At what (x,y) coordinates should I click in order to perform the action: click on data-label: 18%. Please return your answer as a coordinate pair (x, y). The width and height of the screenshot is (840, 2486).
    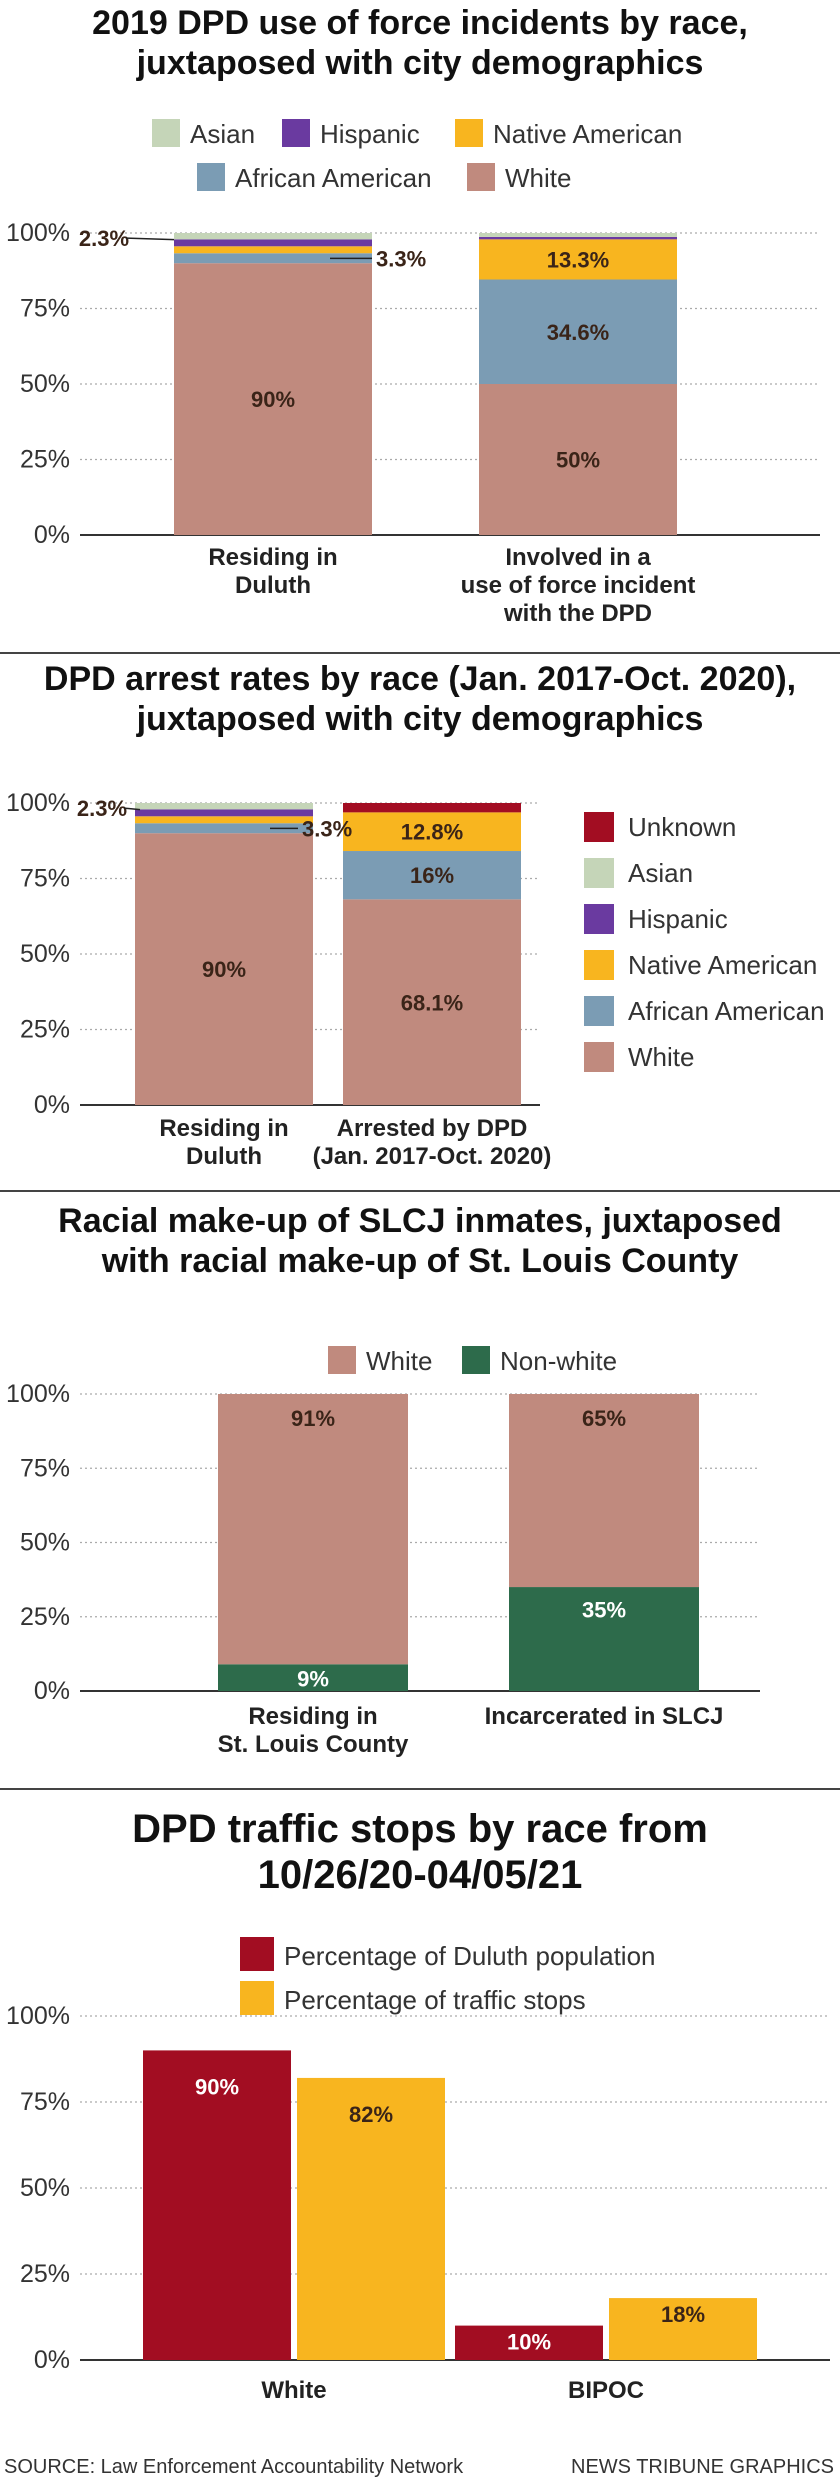
    Looking at the image, I should click on (683, 2314).